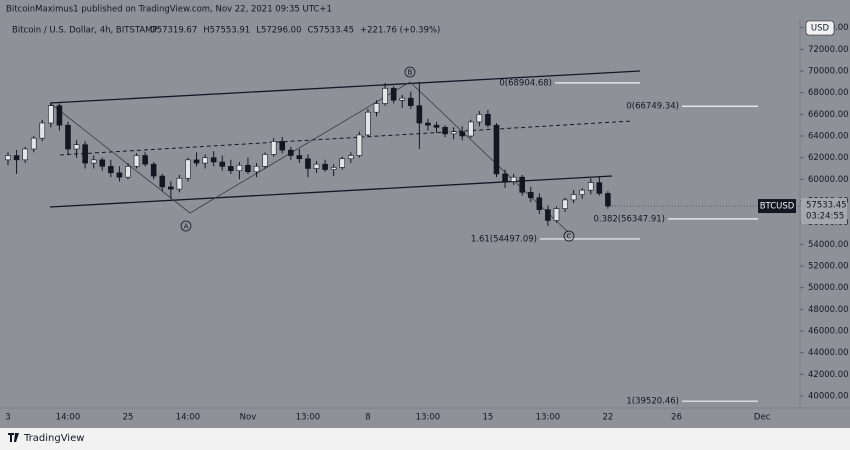  What do you see at coordinates (345, 87) in the screenshot?
I see `channel-upper` at bounding box center [345, 87].